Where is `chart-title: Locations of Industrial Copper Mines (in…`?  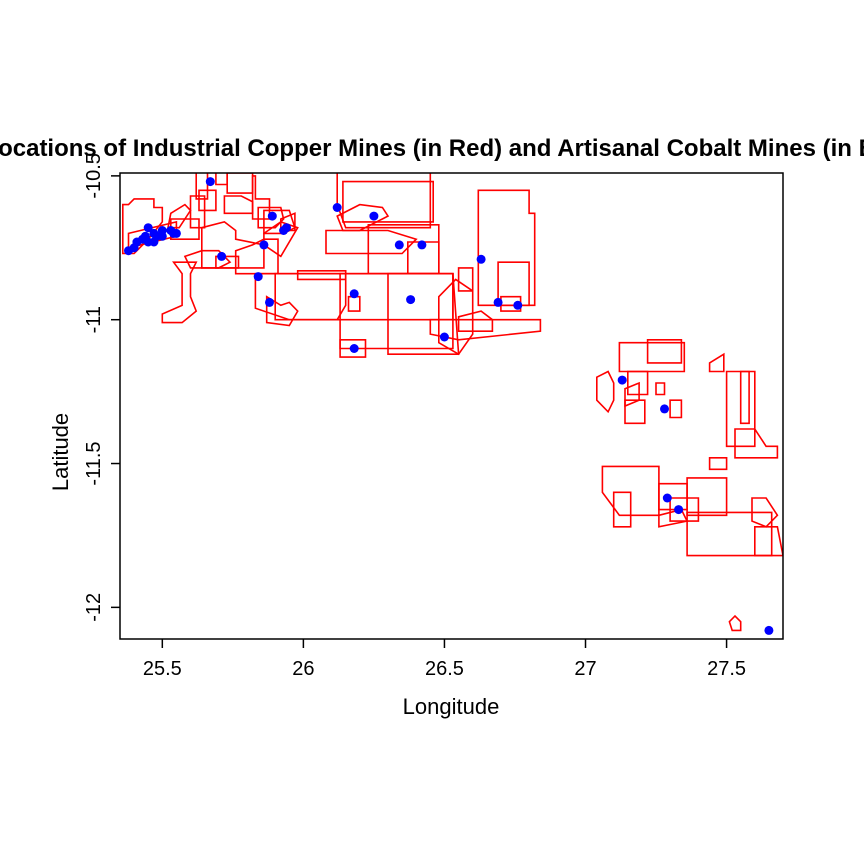
chart-title: Locations of Industrial Copper Mines (in… is located at coordinates (432, 148).